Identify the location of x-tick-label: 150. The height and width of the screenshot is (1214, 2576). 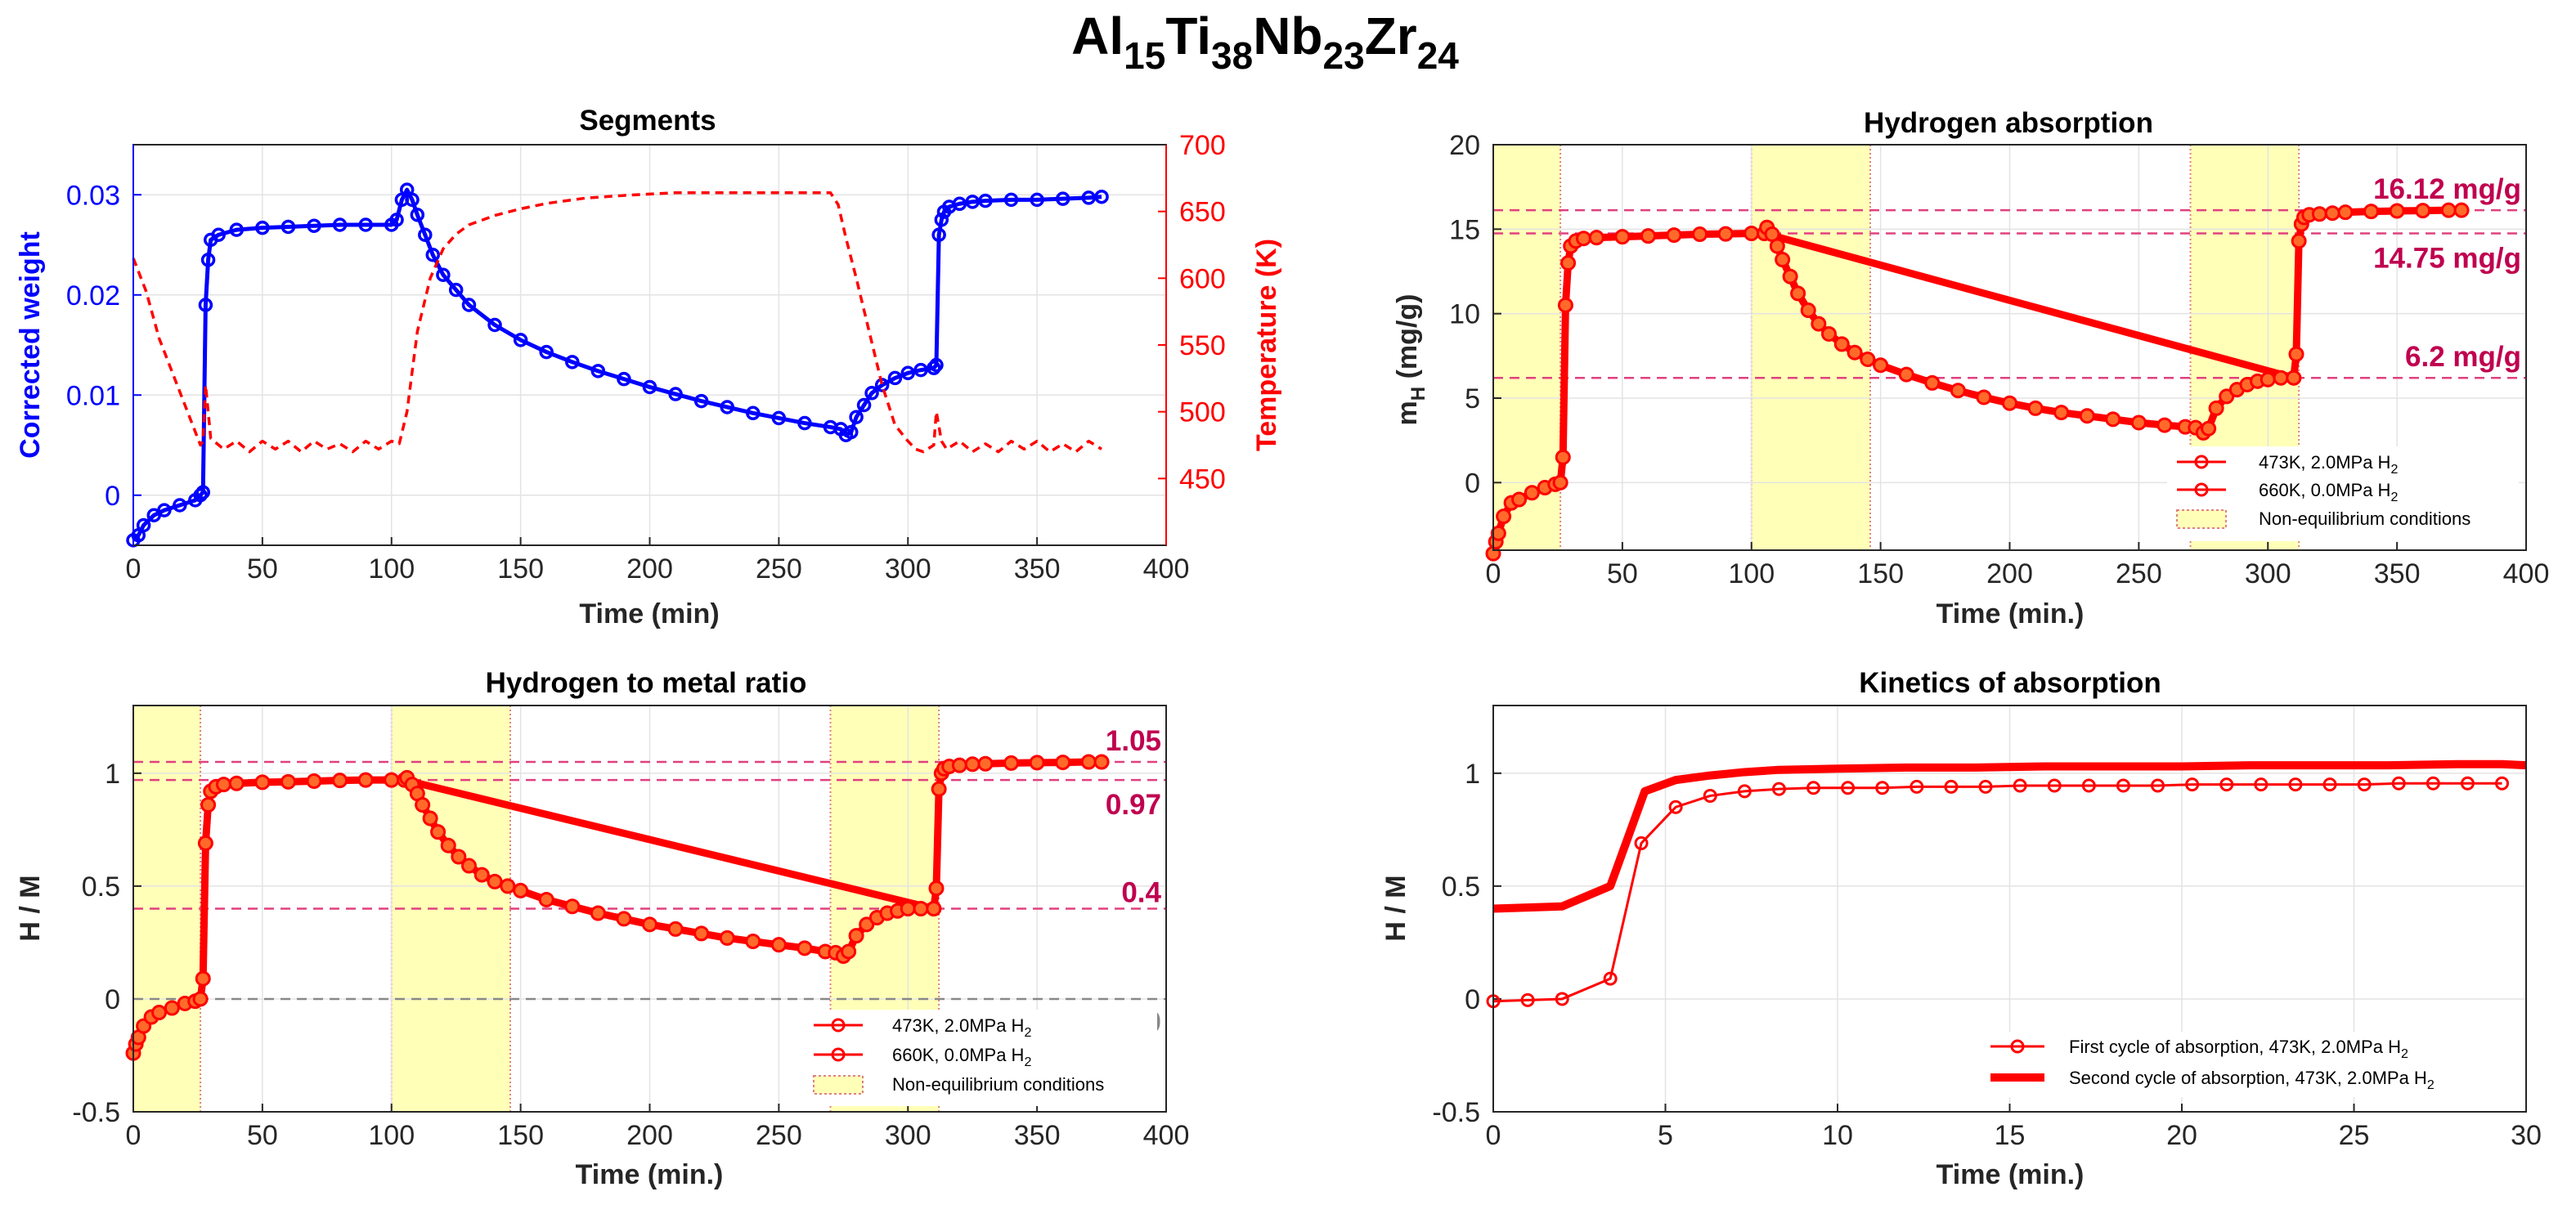
(1880, 573).